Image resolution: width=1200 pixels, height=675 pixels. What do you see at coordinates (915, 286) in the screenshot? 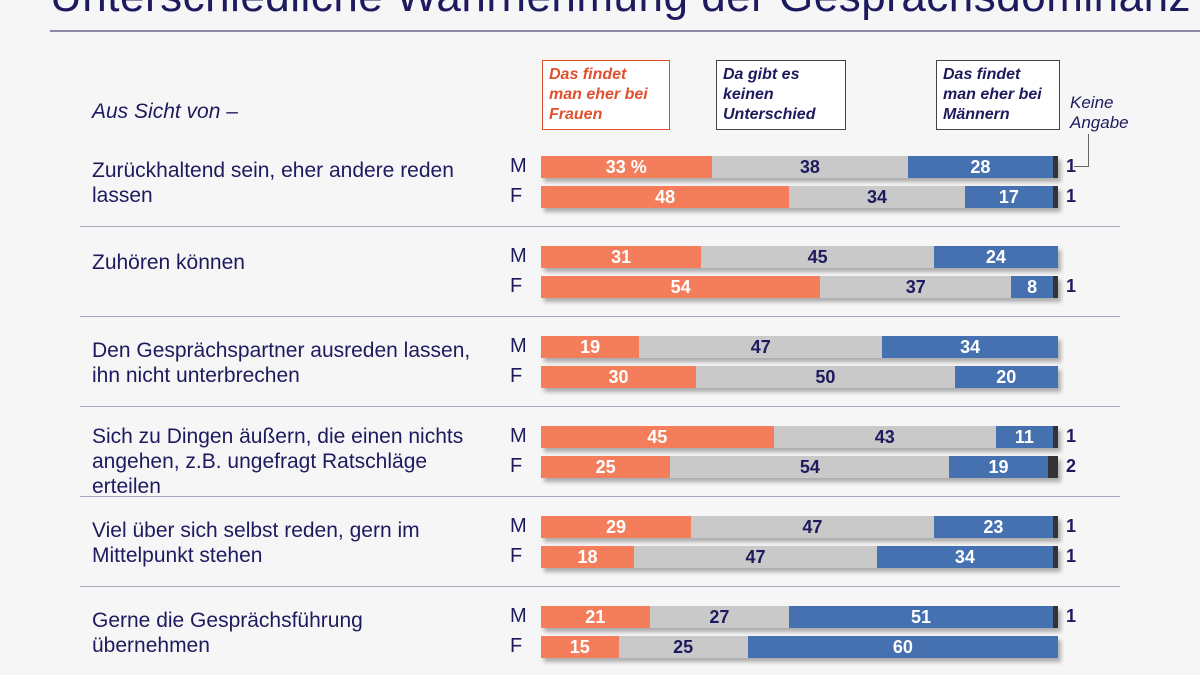
I see `data-label: 37` at bounding box center [915, 286].